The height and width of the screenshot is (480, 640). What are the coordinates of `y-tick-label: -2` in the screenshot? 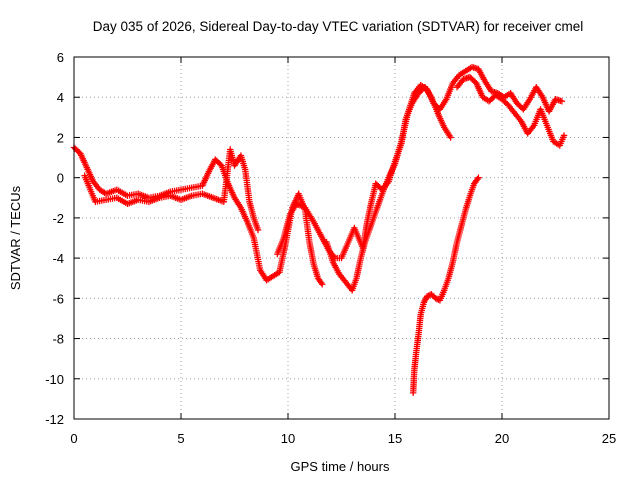 It's located at (58, 218).